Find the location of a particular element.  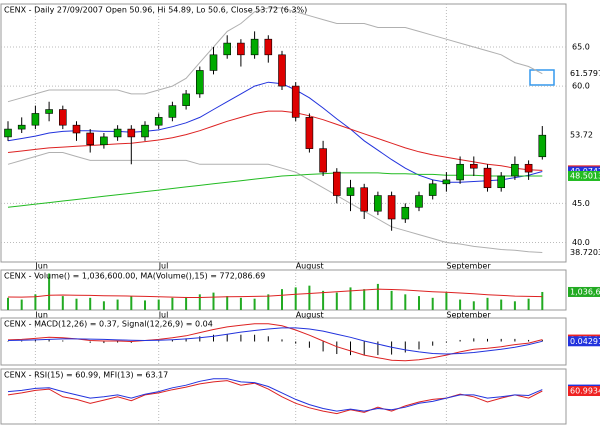

highlight-box is located at coordinates (542, 77).